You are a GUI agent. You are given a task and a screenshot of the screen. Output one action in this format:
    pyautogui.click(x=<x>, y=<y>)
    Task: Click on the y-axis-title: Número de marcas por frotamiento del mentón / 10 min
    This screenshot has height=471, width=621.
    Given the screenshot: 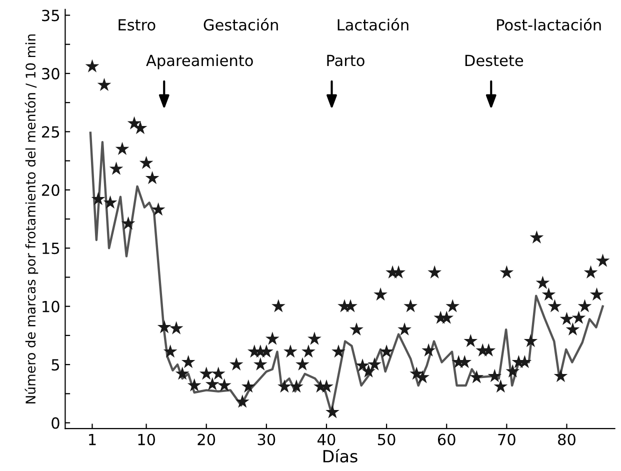 What is the action you would take?
    pyautogui.click(x=31, y=219)
    